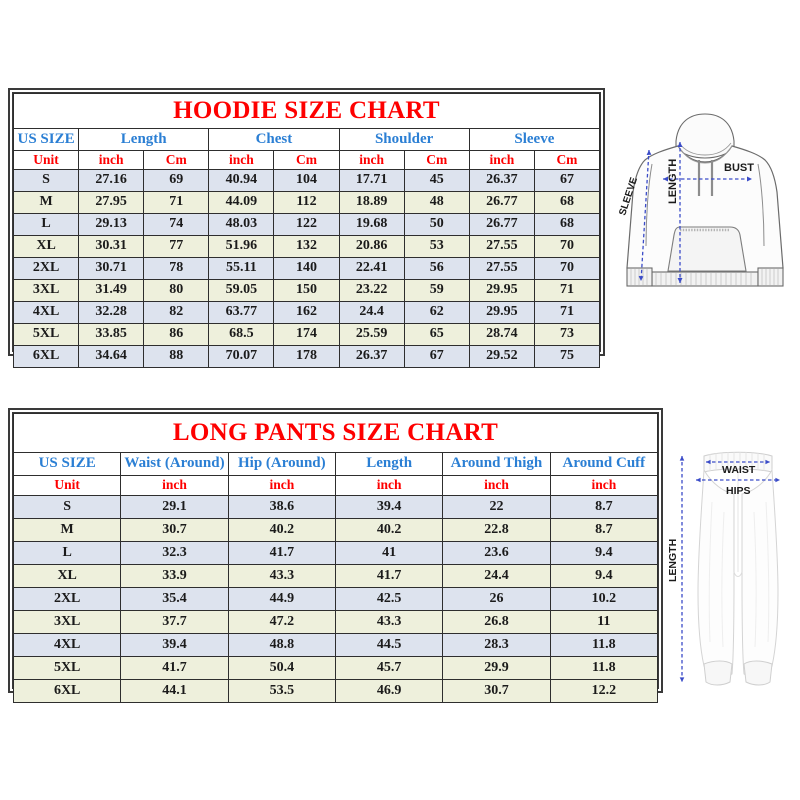  Describe the element at coordinates (777, 480) in the screenshot. I see `hips-arrowhead-right` at that location.